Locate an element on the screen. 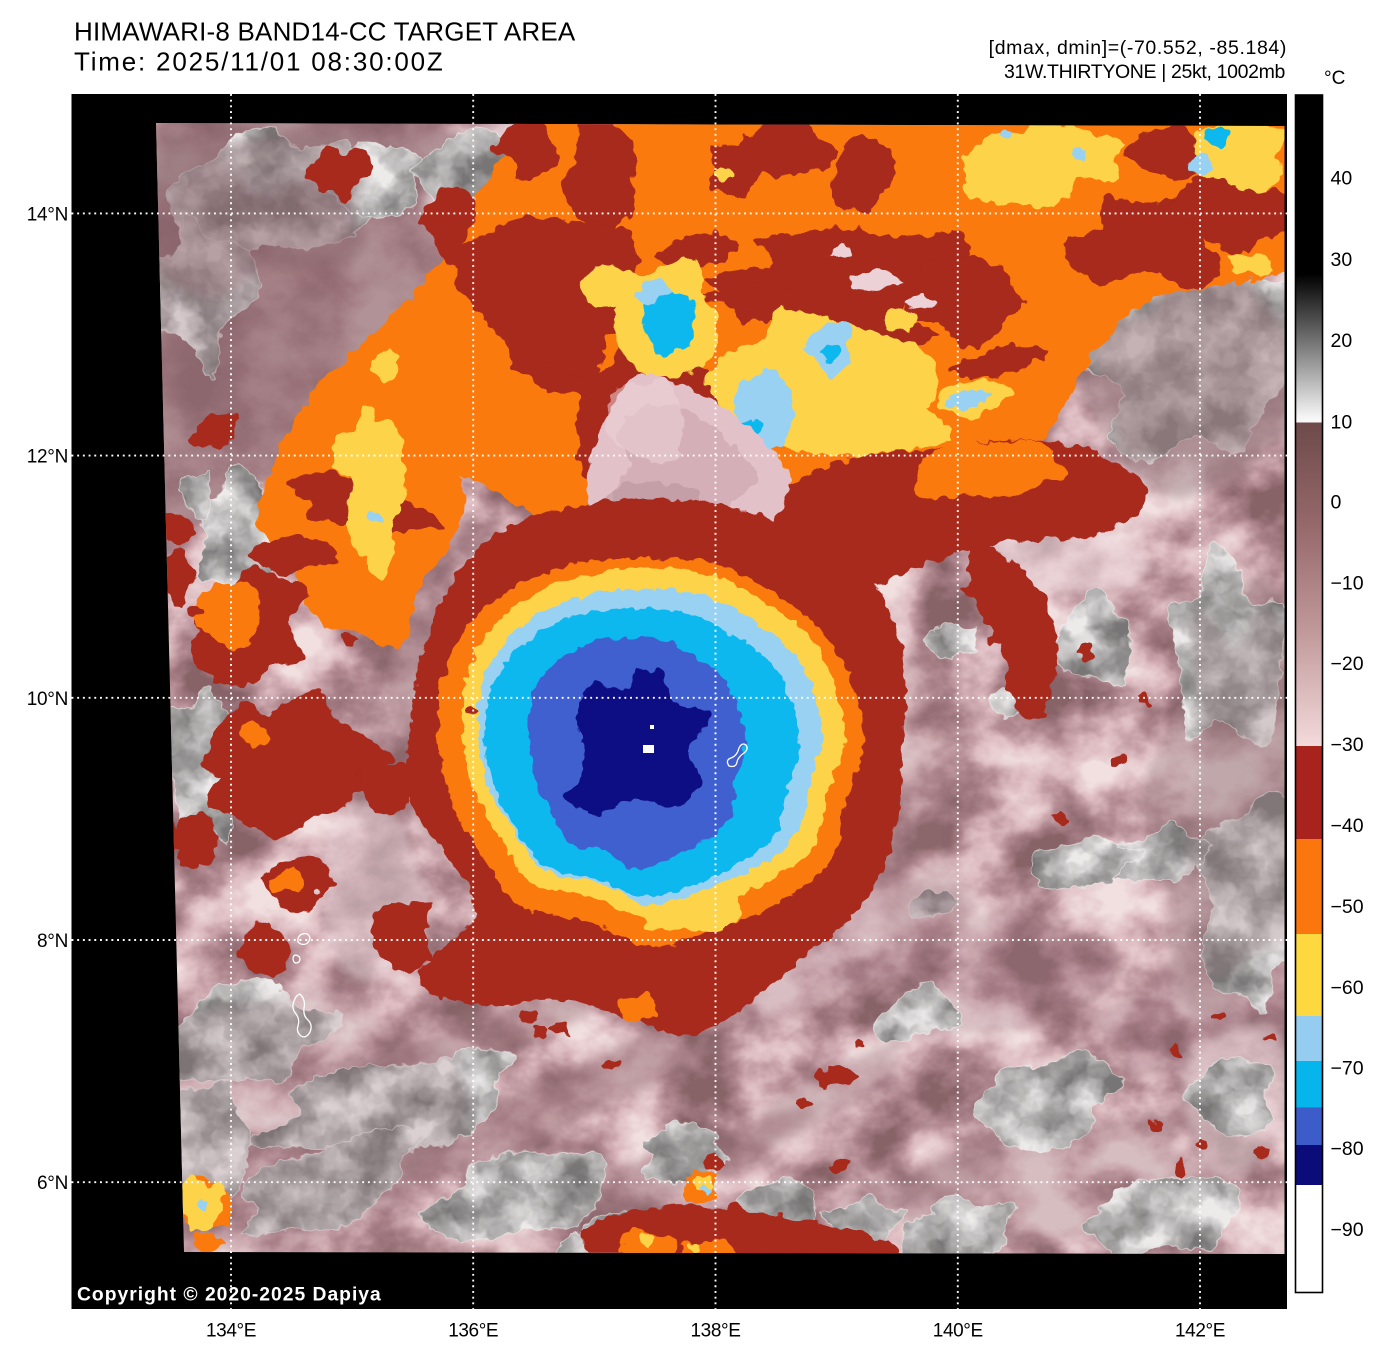  svg-text: −40 is located at coordinates (1347, 826).